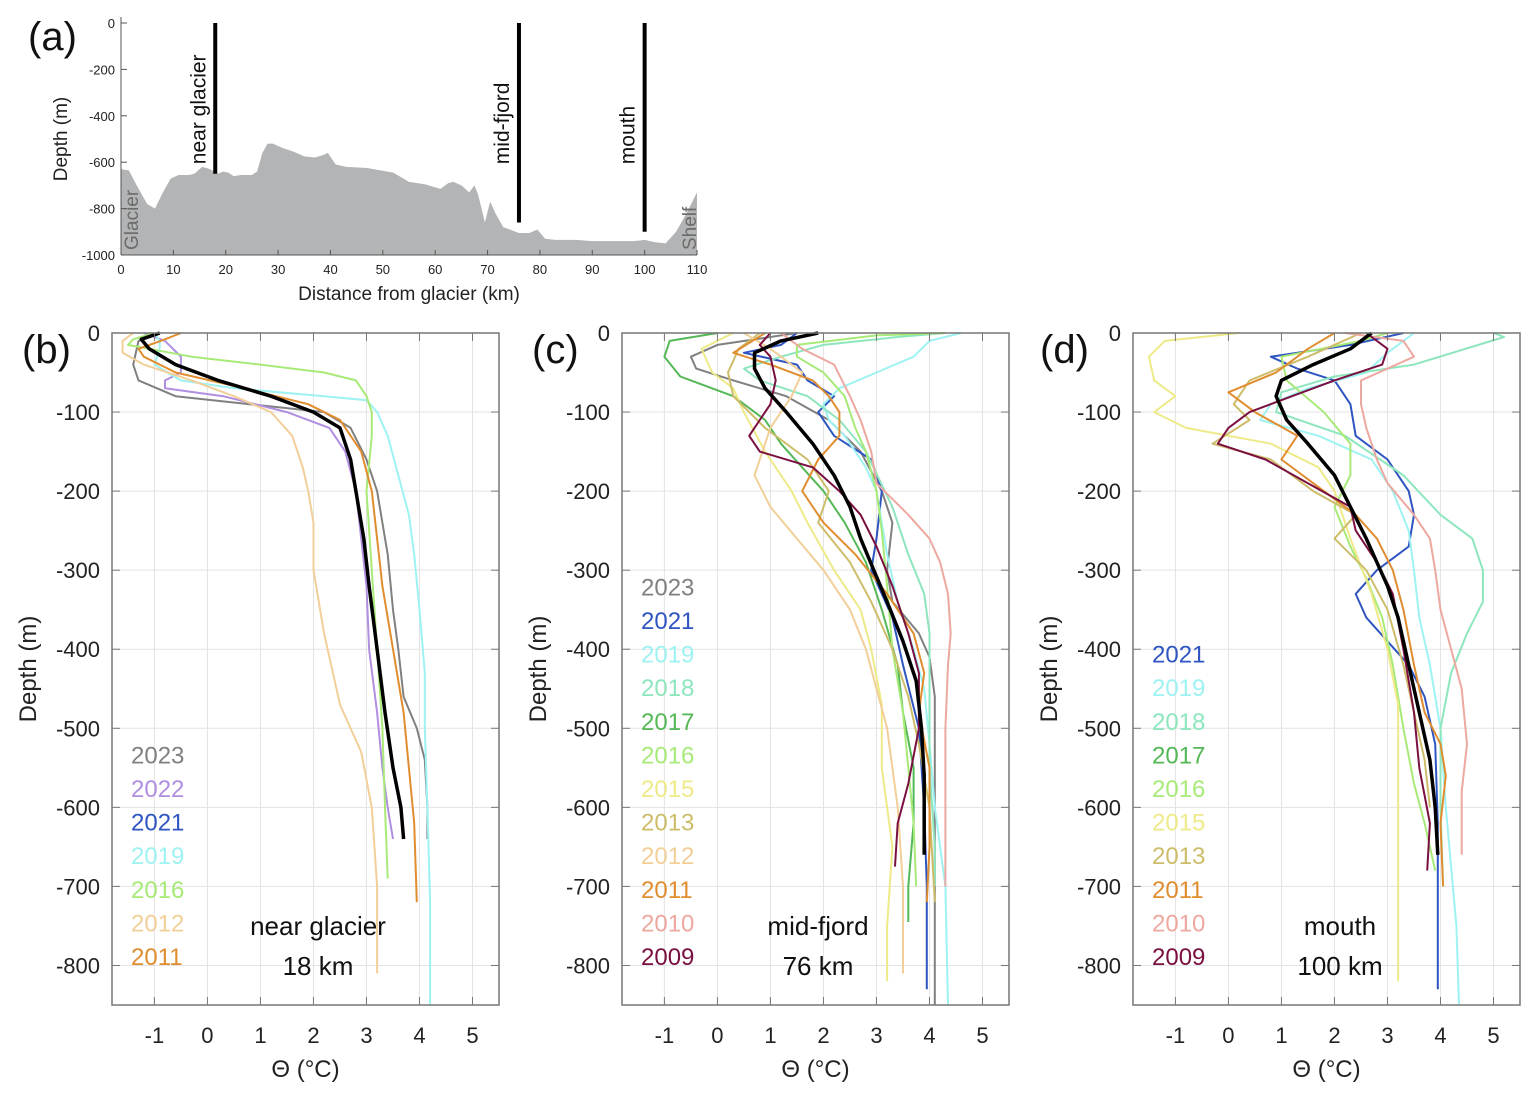 The image size is (1536, 1096). What do you see at coordinates (818, 966) in the screenshot?
I see `site-distance: 76 km` at bounding box center [818, 966].